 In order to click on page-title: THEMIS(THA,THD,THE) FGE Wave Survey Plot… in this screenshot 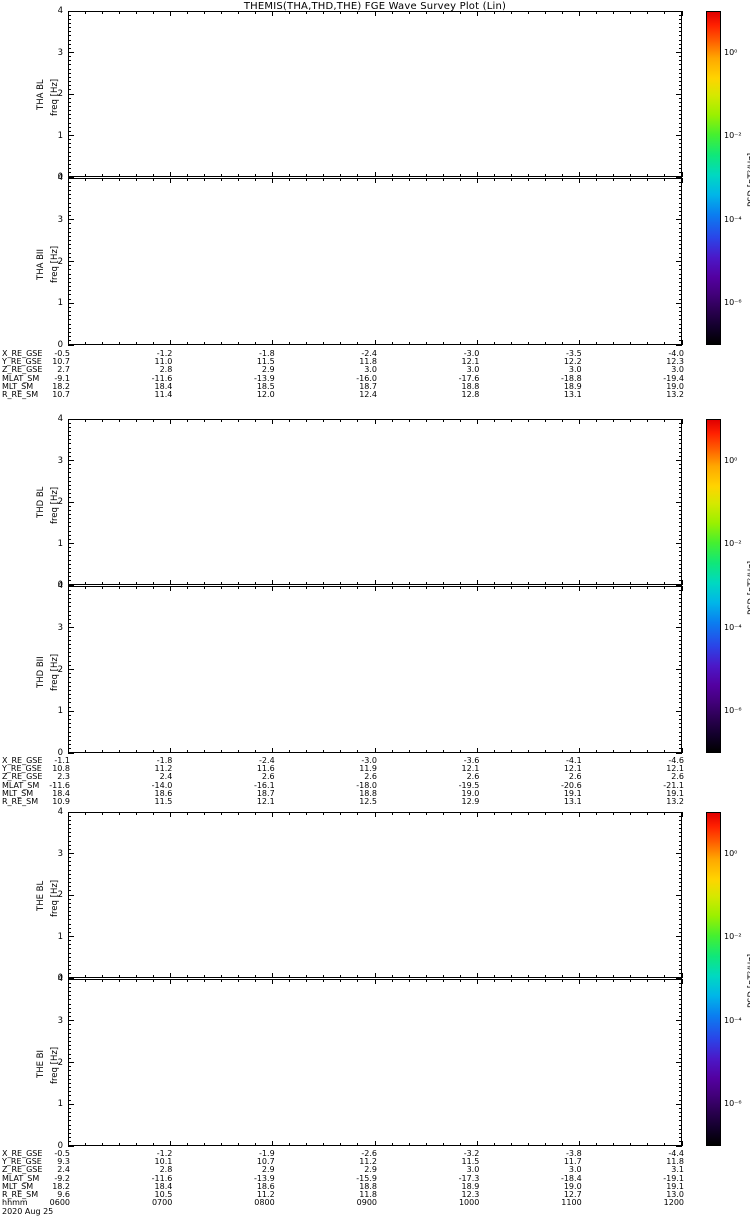, I will do `click(375, 6)`.